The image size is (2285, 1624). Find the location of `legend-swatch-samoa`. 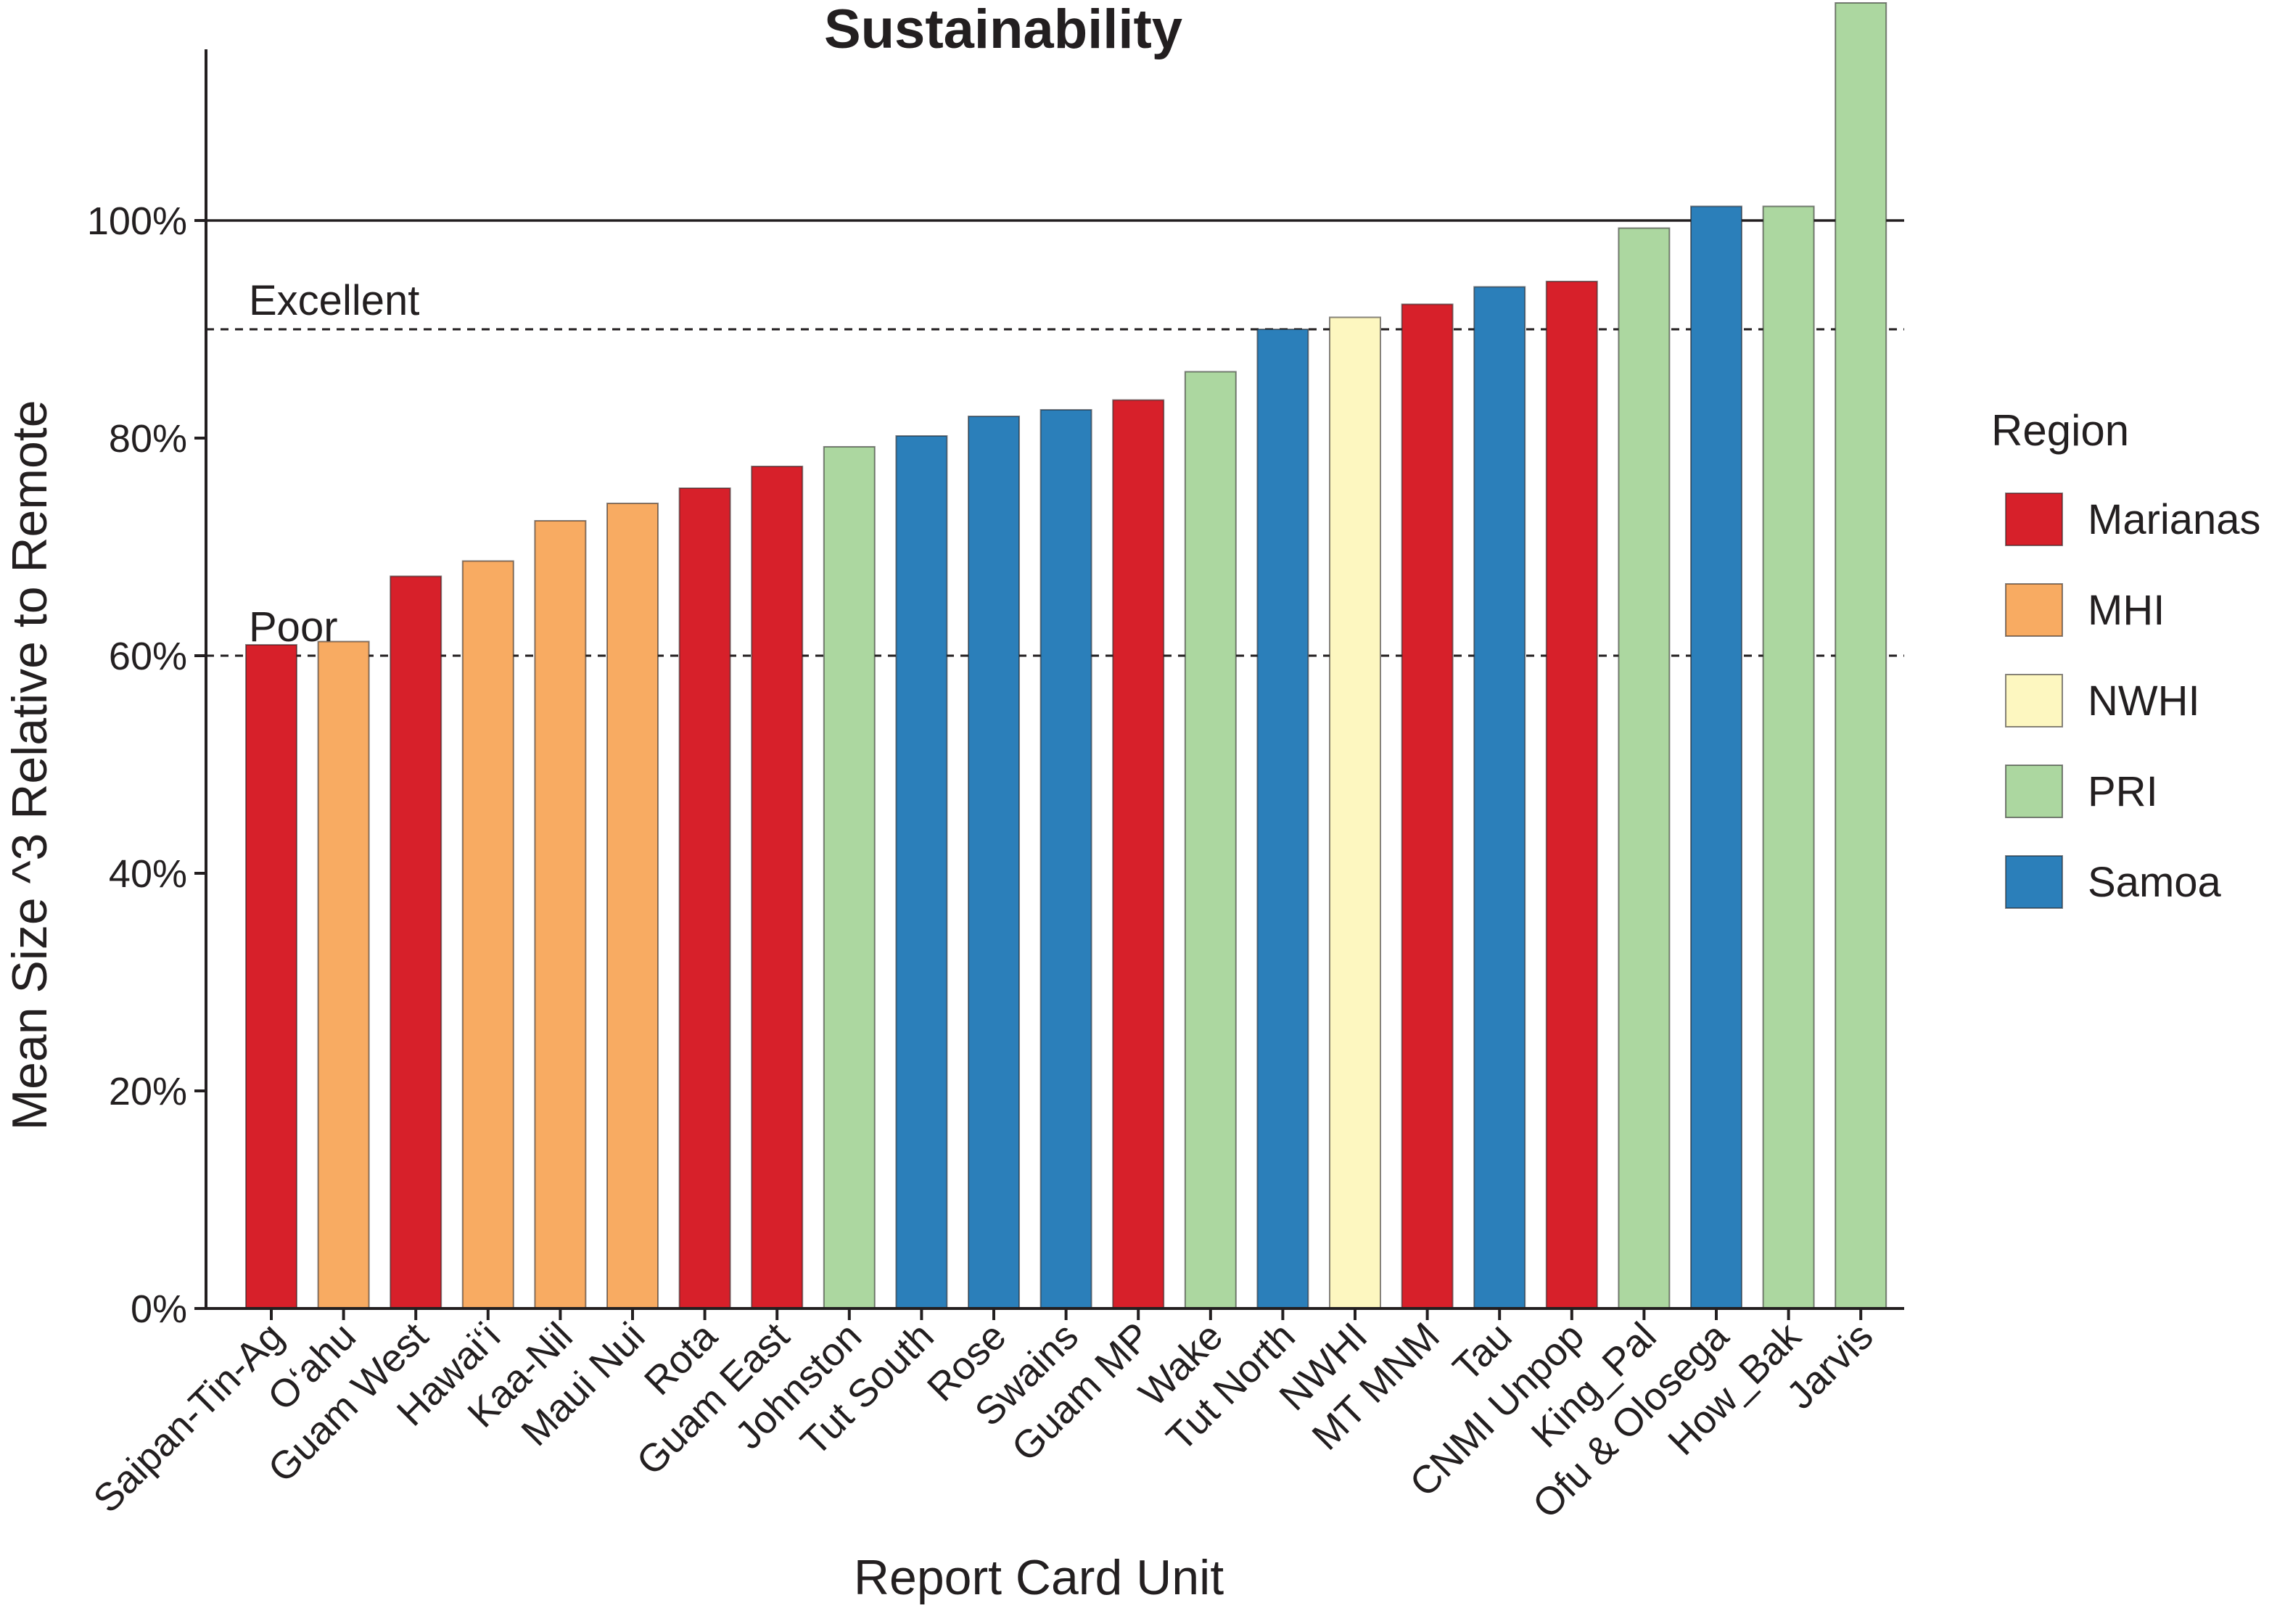

legend-swatch-samoa is located at coordinates (2034, 882).